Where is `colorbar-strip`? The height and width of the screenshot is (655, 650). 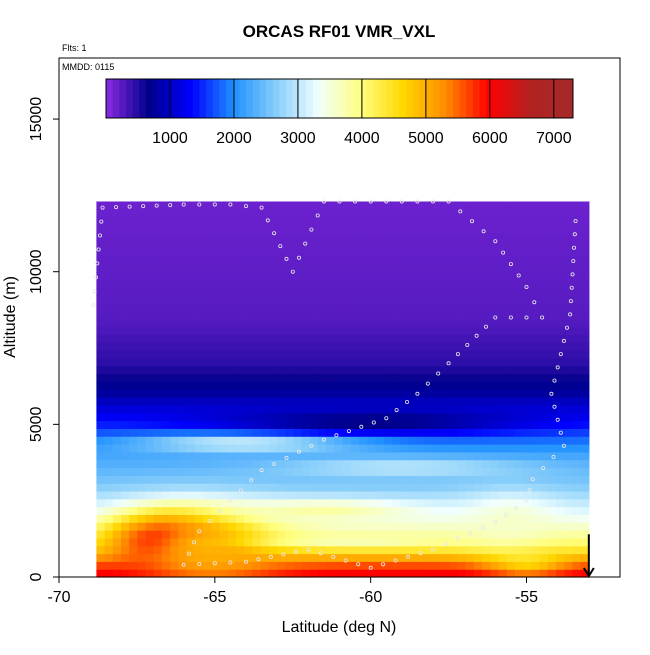
colorbar-strip is located at coordinates (356, 98).